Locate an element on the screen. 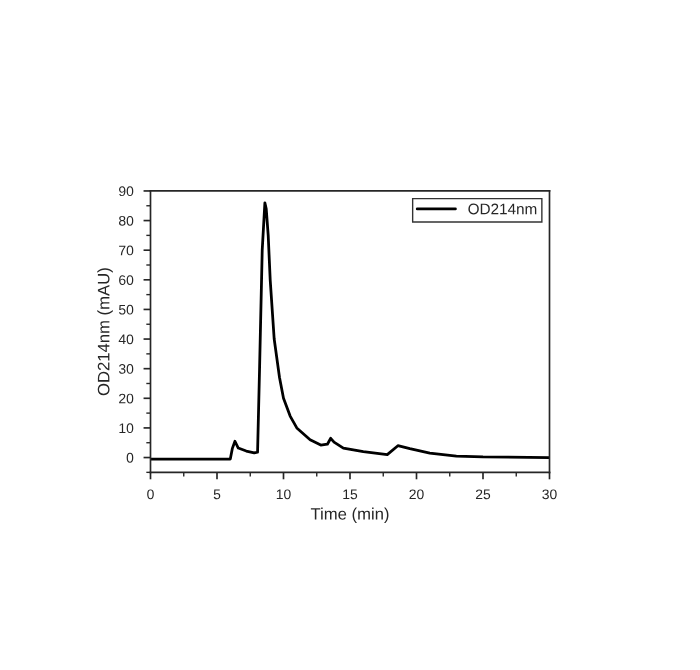 This screenshot has height=670, width=700. y-axis-title: OD214nm (mAU) is located at coordinates (105, 332).